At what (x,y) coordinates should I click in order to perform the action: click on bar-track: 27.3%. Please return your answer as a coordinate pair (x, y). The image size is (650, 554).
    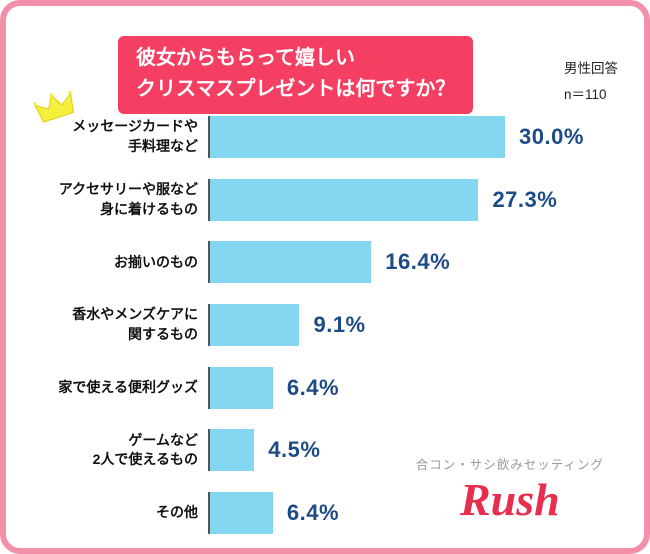
    Looking at the image, I should click on (418, 199).